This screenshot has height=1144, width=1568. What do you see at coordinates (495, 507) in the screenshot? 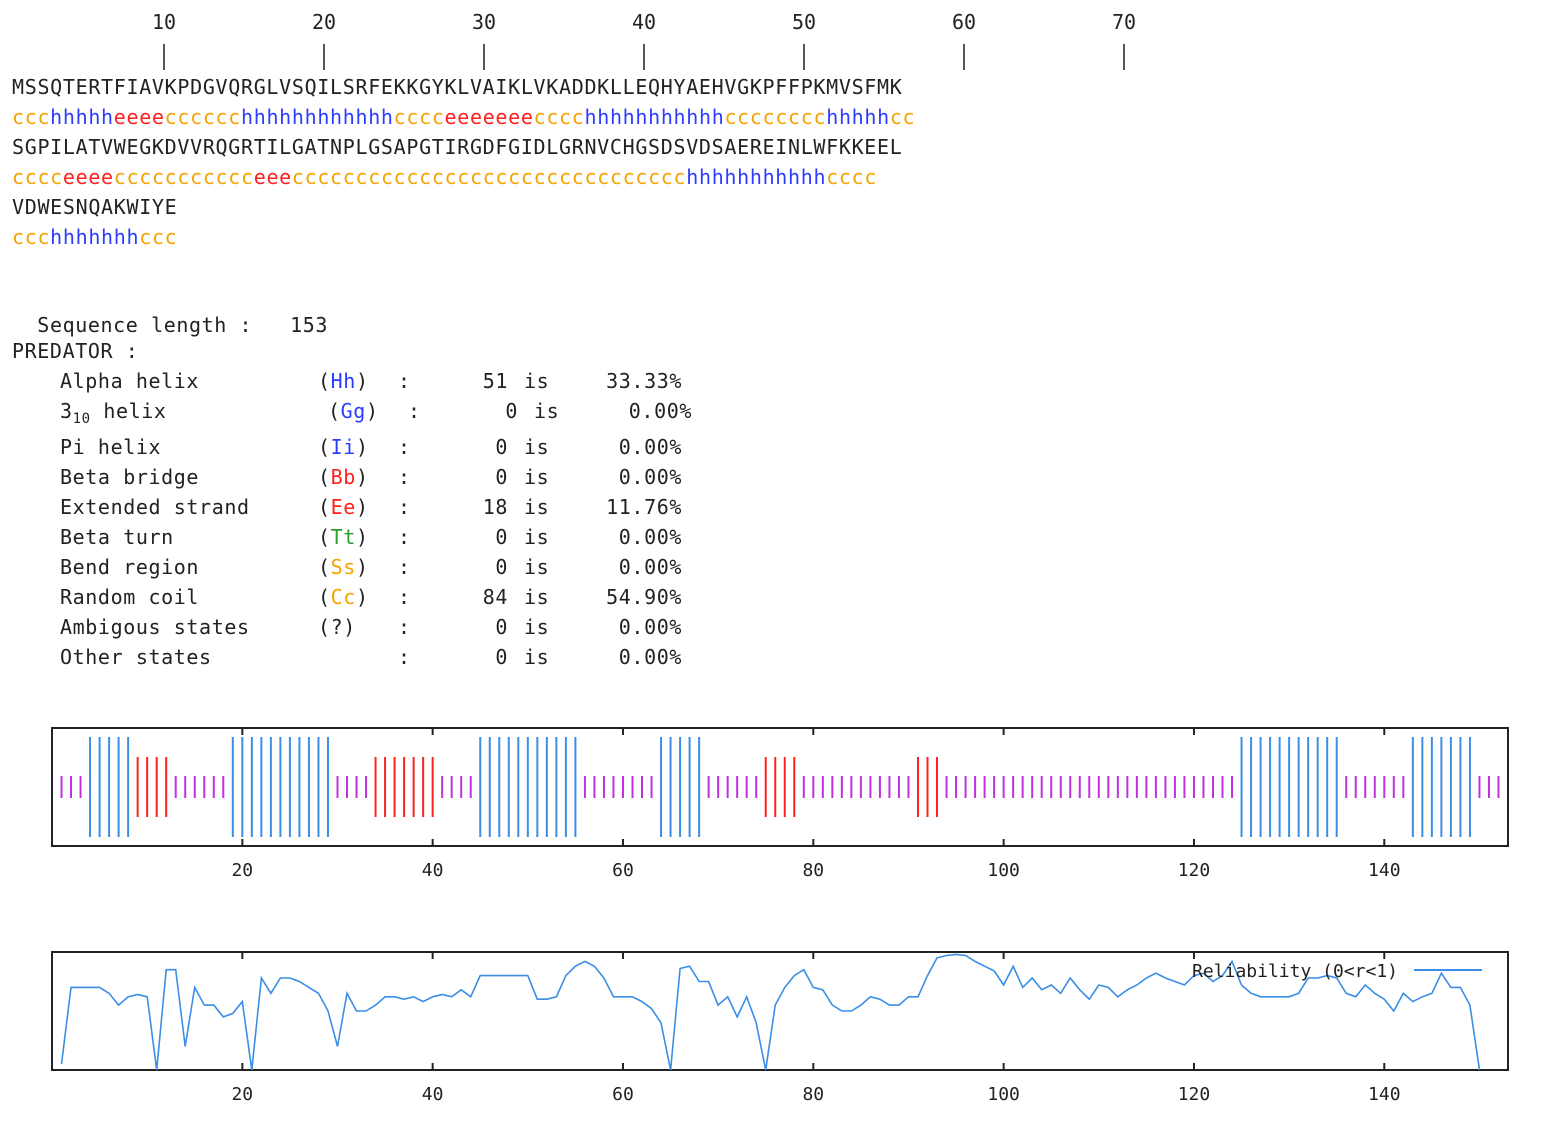
I see `stat-count: 18` at bounding box center [495, 507].